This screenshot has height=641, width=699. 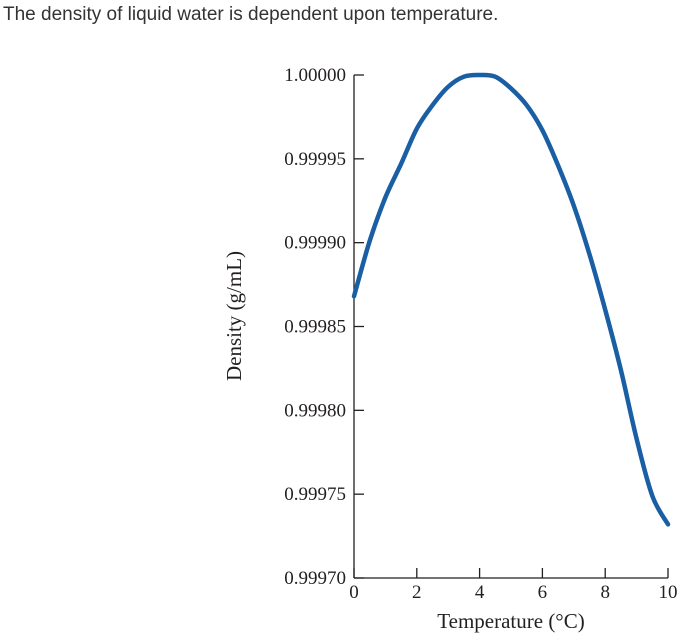 What do you see at coordinates (315, 494) in the screenshot?
I see `y-tick-label: 0.99975` at bounding box center [315, 494].